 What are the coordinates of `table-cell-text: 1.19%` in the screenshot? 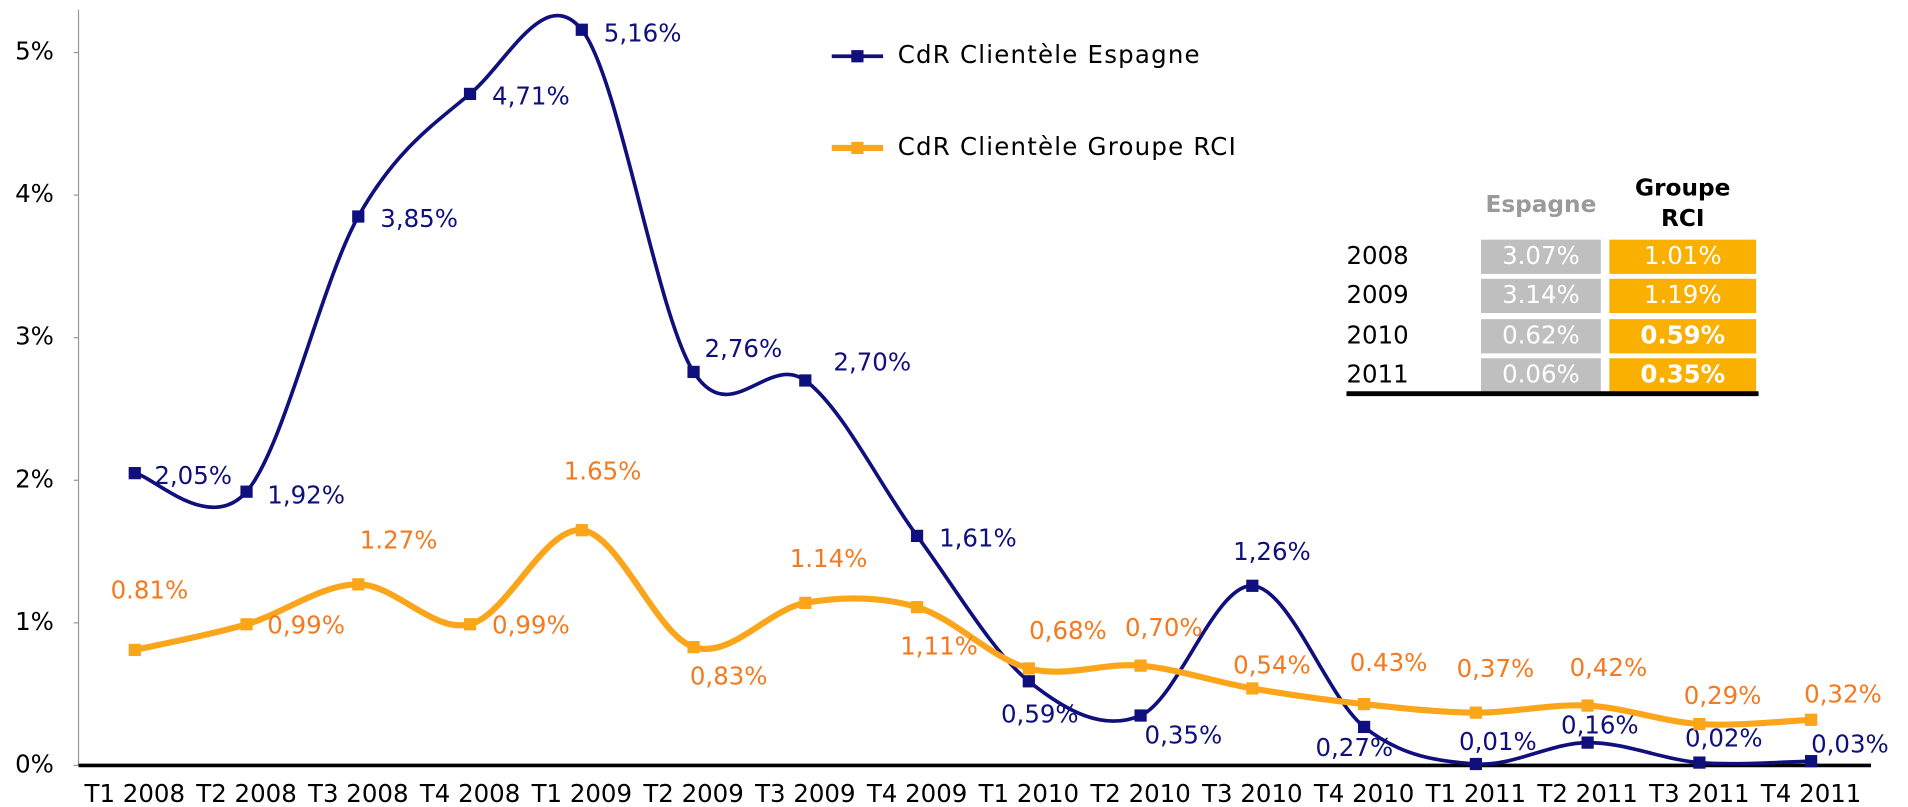 It's located at (1683, 294).